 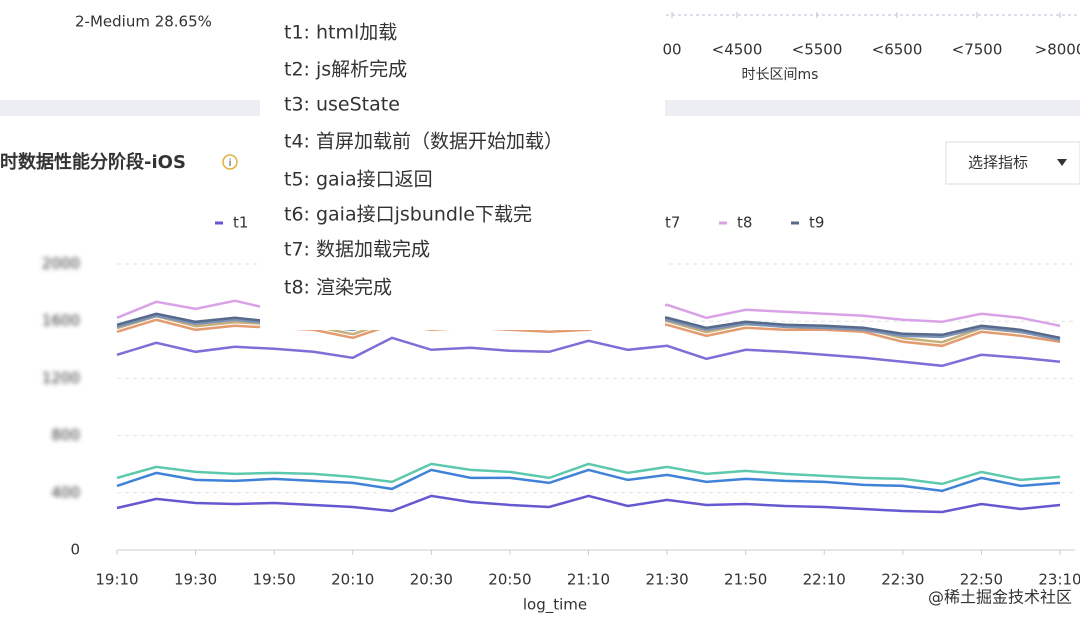 What do you see at coordinates (509, 580) in the screenshot?
I see `x-tick-label: 20:50` at bounding box center [509, 580].